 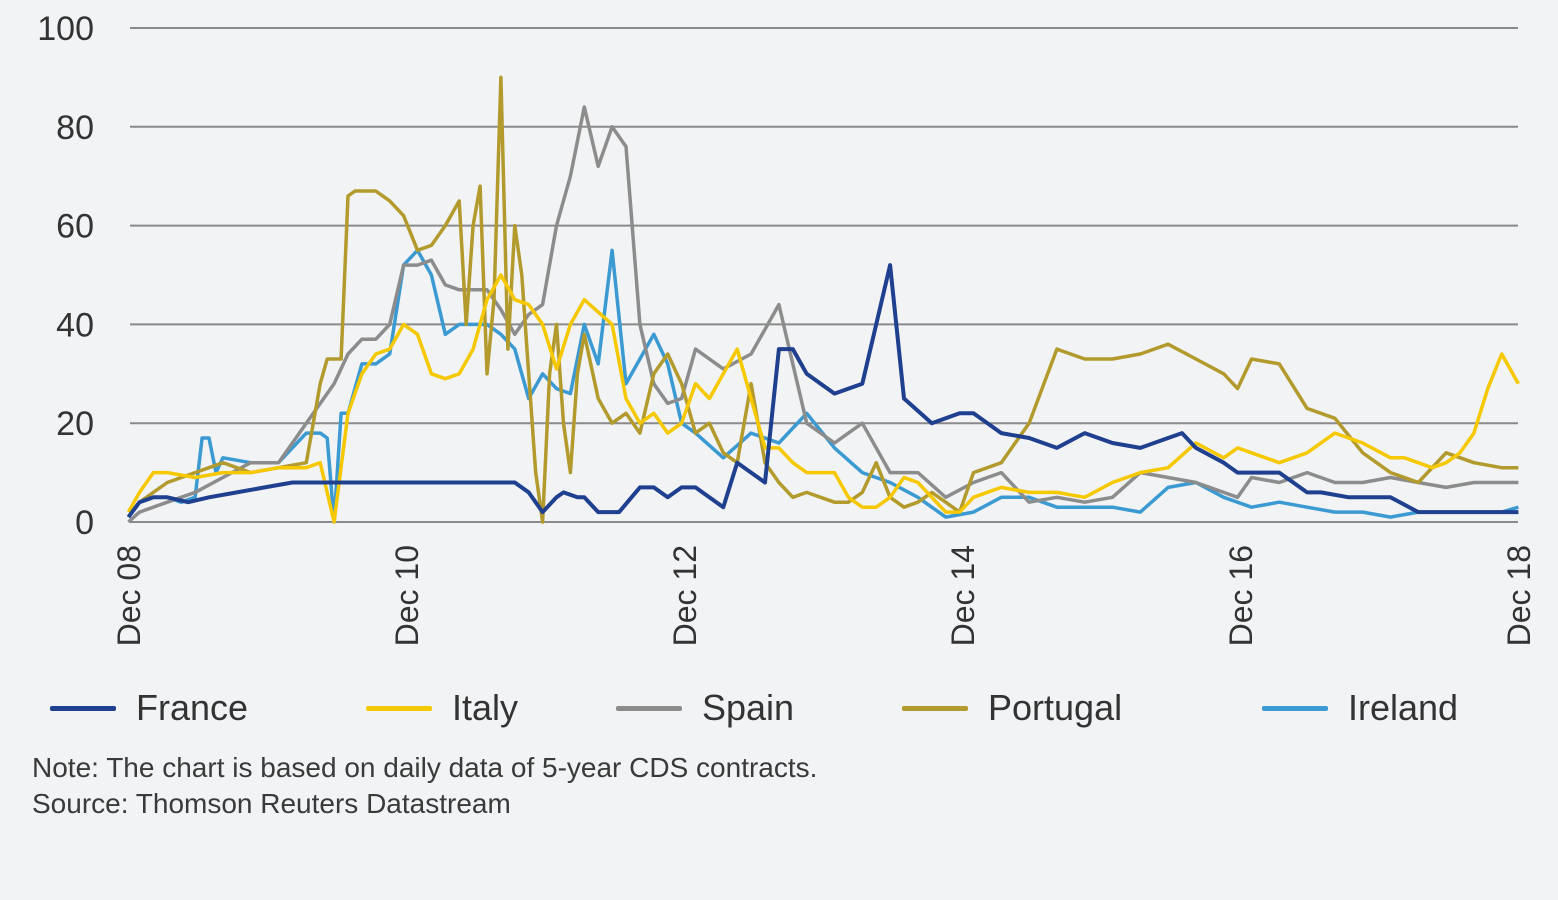 What do you see at coordinates (271, 803) in the screenshot?
I see `source-text: Source: Thomson Reuters Datastream` at bounding box center [271, 803].